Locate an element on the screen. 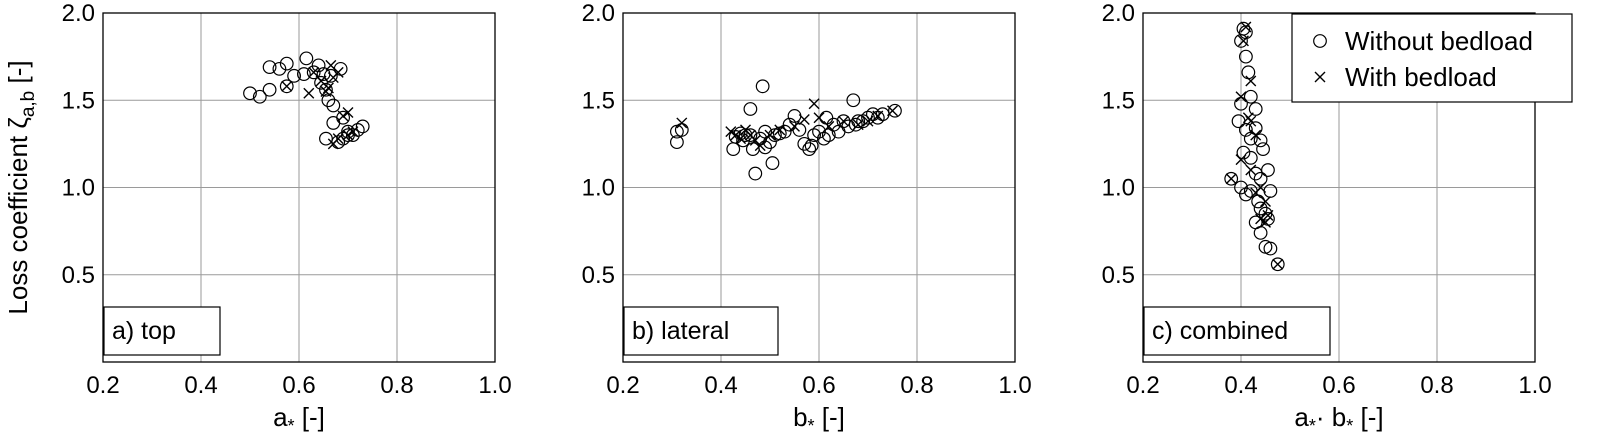  legend-label: Without bedload is located at coordinates (1439, 41).